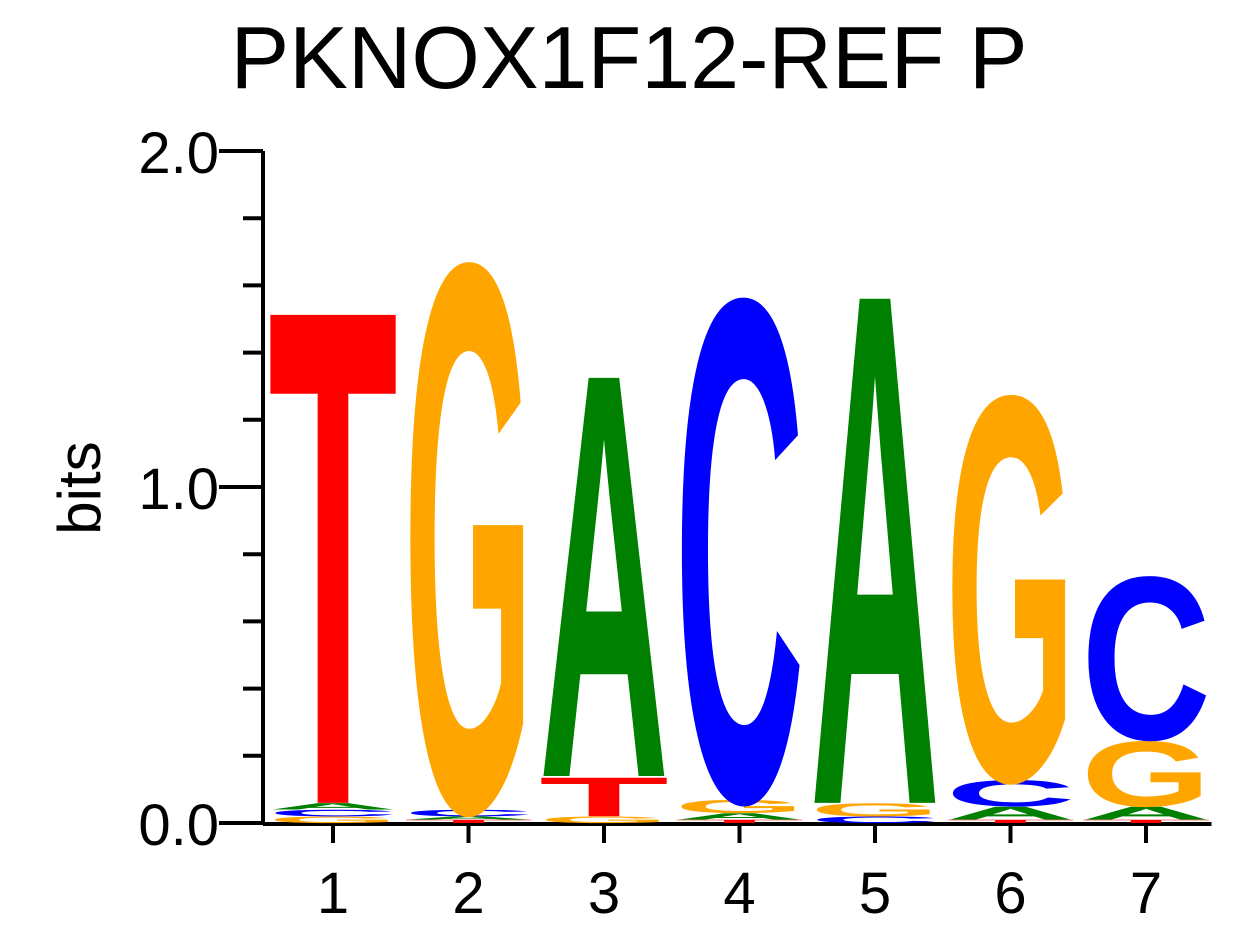 The height and width of the screenshot is (942, 1258). Describe the element at coordinates (875, 893) in the screenshot. I see `x-tick-label: 5` at that location.